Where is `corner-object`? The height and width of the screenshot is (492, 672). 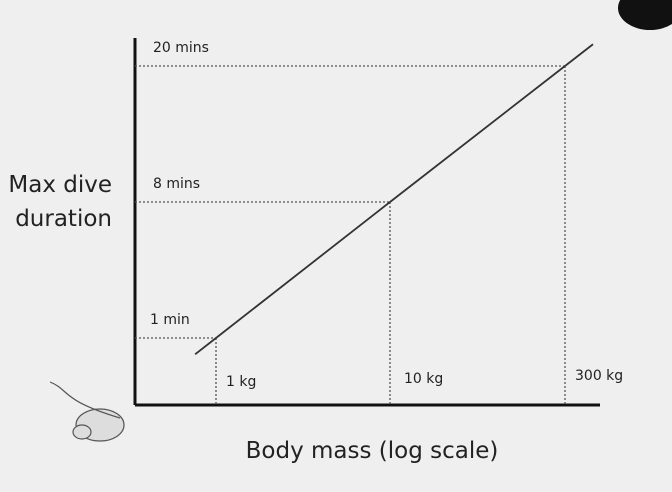
corner-object is located at coordinates (645, 15).